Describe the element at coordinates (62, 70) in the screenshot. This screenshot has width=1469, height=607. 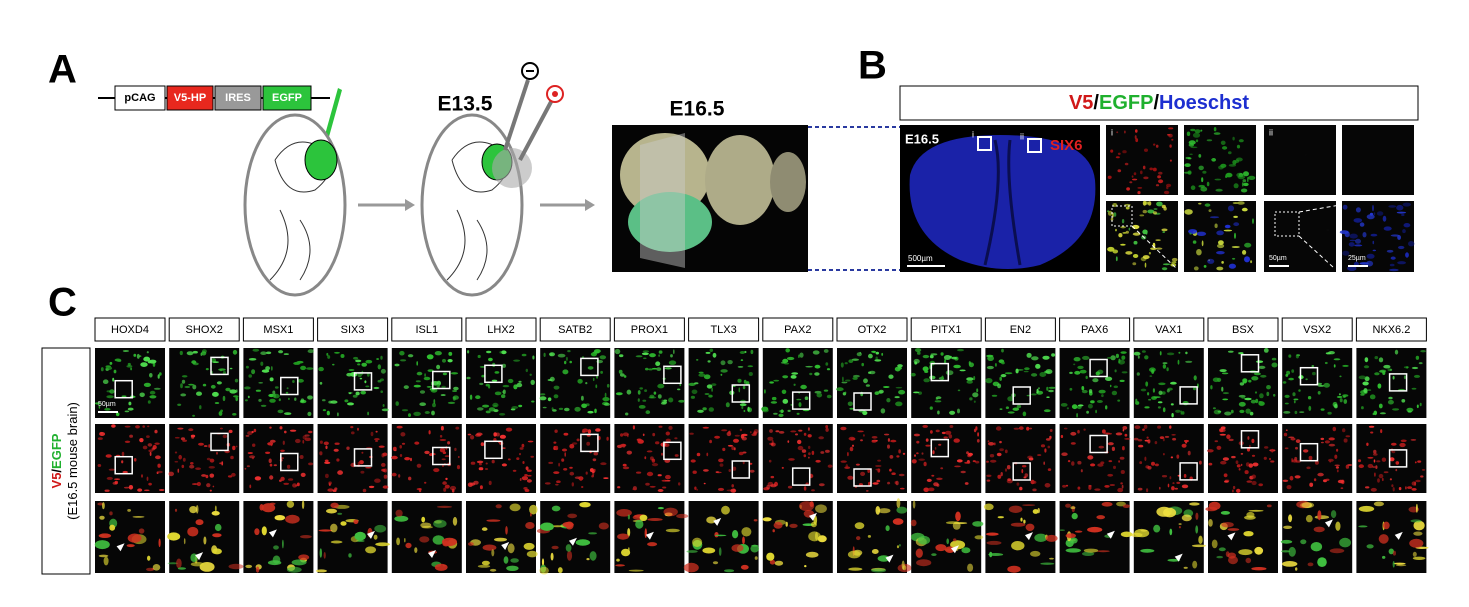
I see `panel-label: A` at that location.